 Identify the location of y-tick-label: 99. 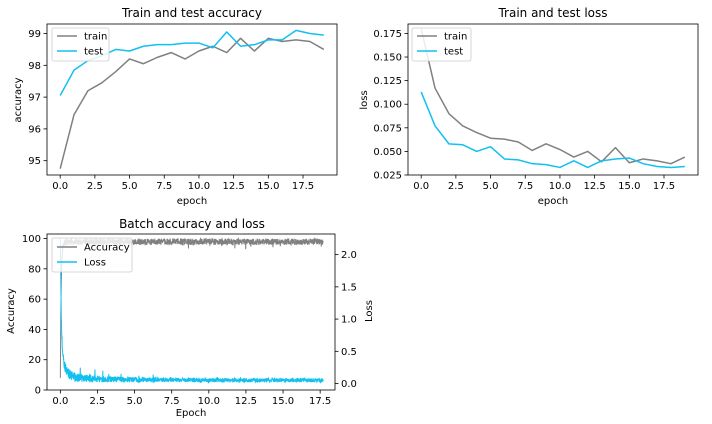
(34, 34).